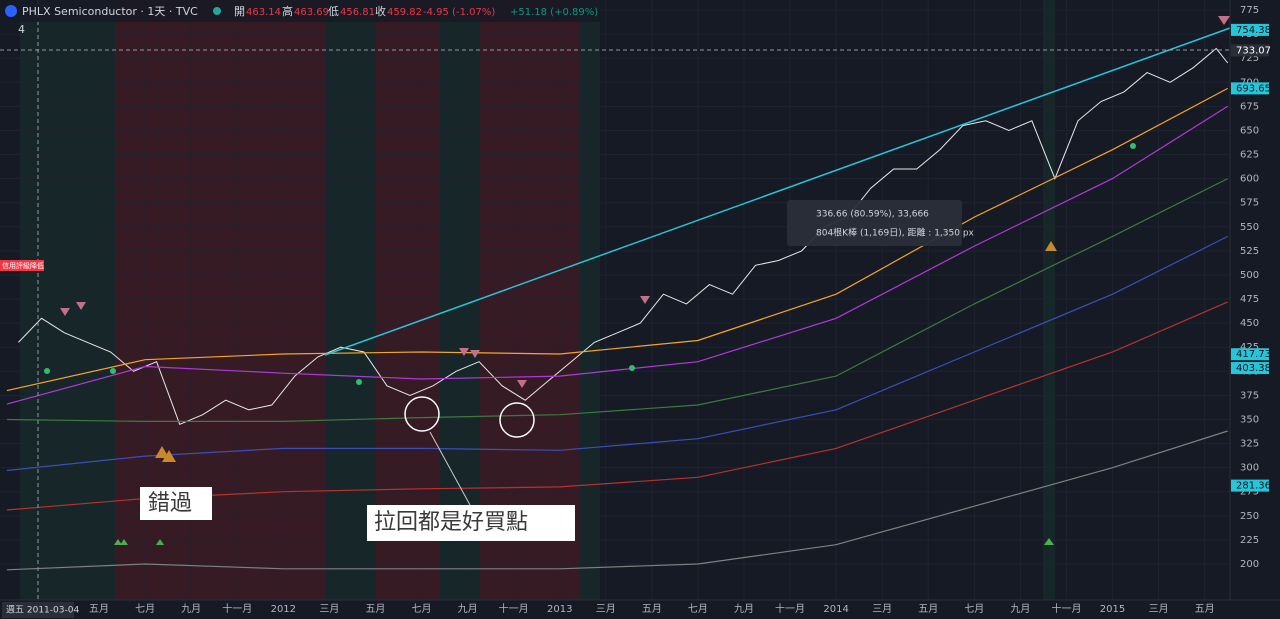  Describe the element at coordinates (1249, 564) in the screenshot. I see `y-tick-label: 200` at that location.